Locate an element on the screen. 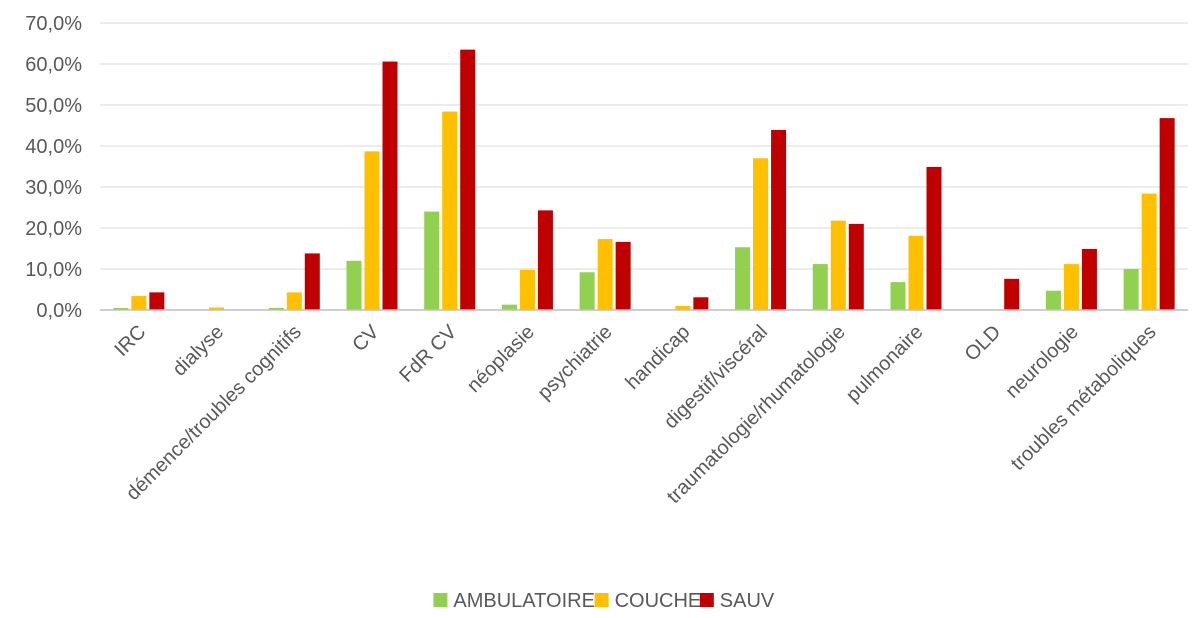 This screenshot has height=618, width=1198. category-label: troubles métaboliques is located at coordinates (1084, 398).